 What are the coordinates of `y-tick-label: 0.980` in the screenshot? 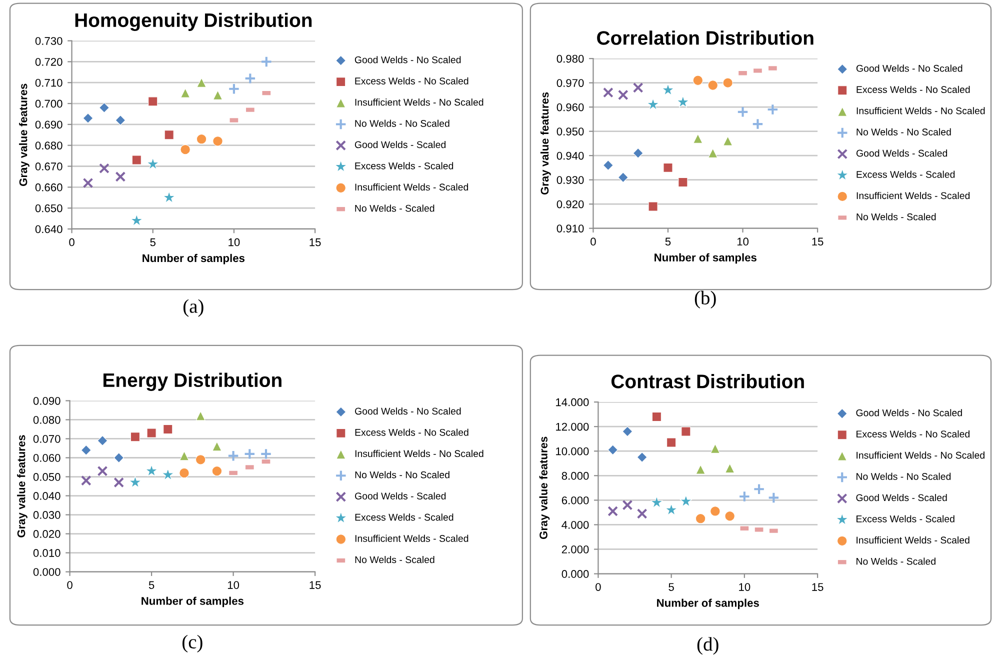 It's located at (570, 58).